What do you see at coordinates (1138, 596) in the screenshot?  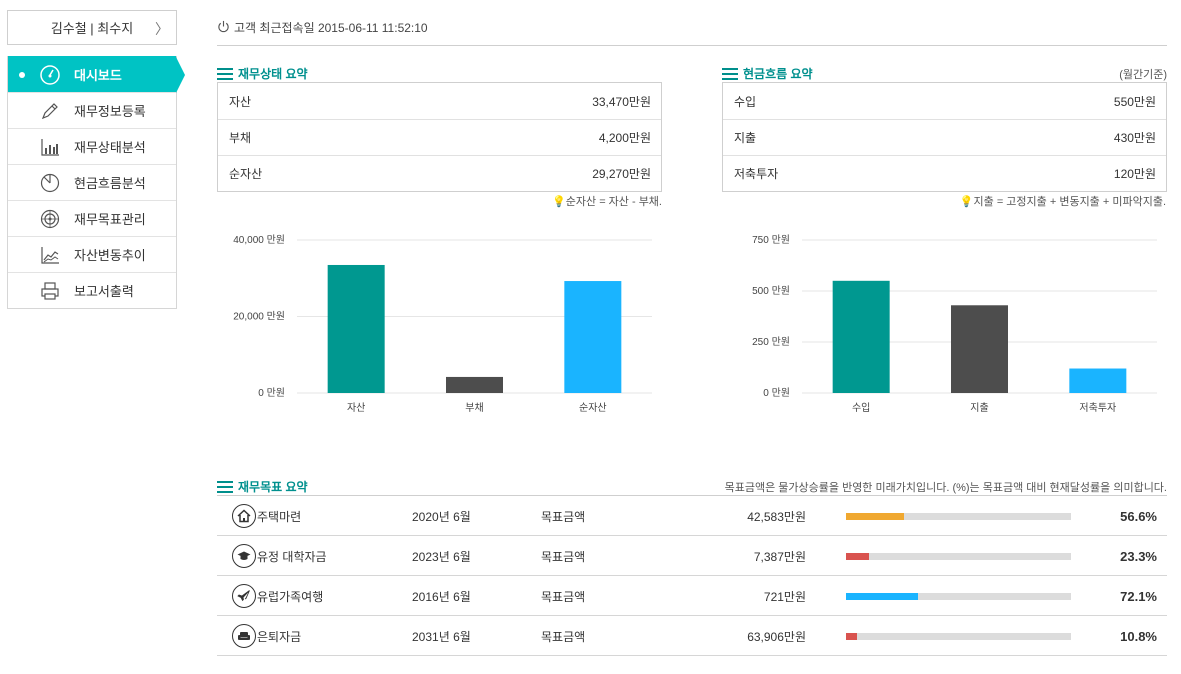 I see `goal-percent: 72.1%` at bounding box center [1138, 596].